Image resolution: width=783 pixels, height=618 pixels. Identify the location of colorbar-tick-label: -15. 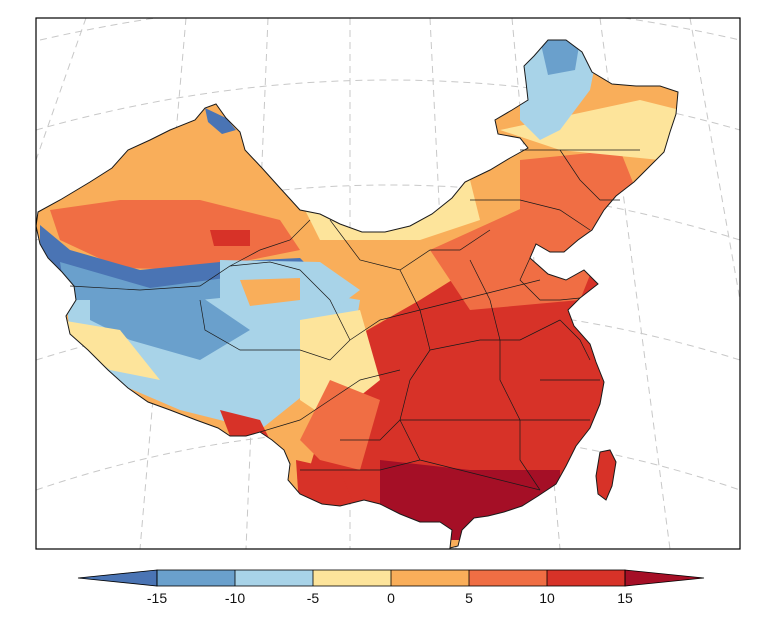
(157, 598).